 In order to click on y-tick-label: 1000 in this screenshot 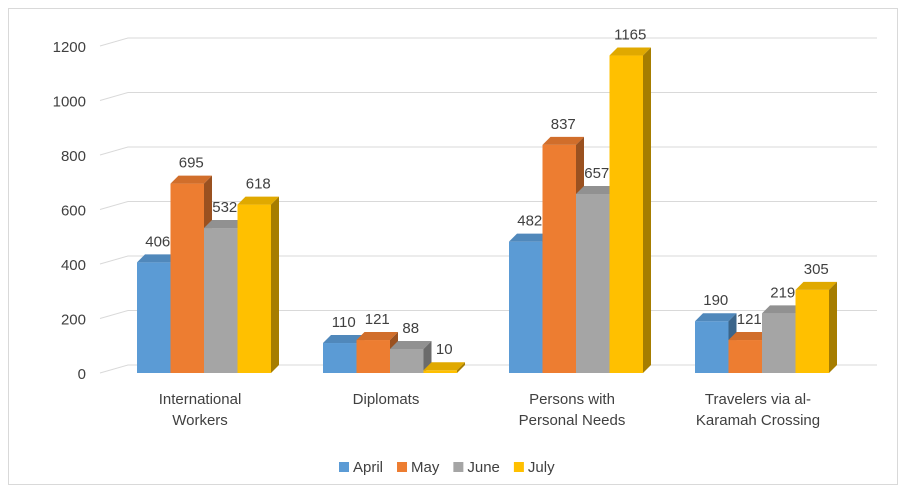, I will do `click(69, 101)`.